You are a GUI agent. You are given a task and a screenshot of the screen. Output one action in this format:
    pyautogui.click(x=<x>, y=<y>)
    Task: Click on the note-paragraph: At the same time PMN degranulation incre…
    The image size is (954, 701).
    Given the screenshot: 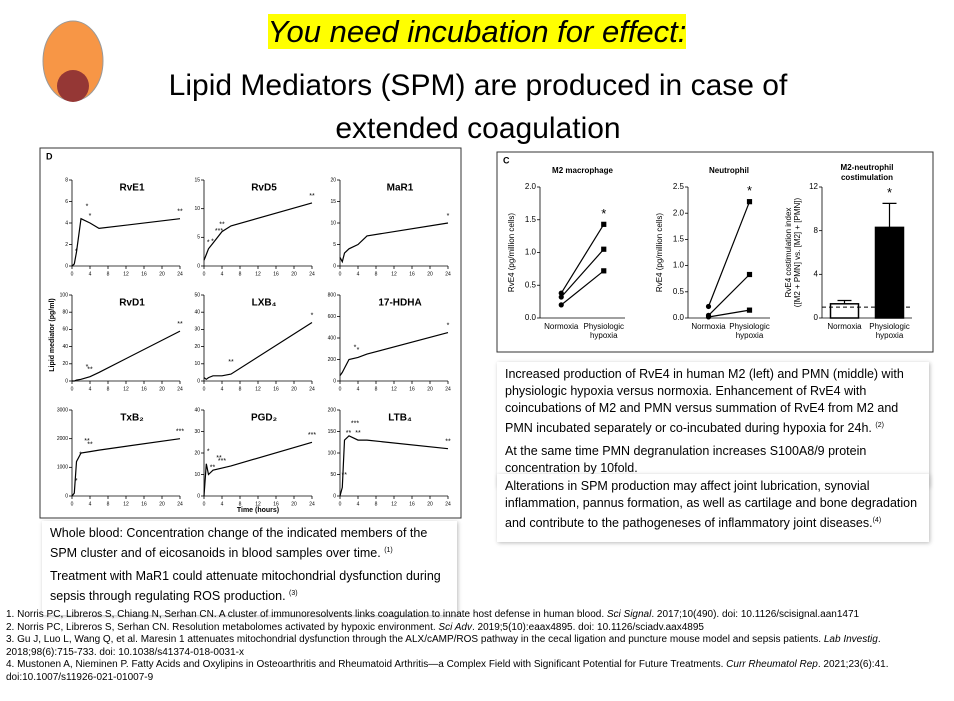 What is the action you would take?
    pyautogui.click(x=713, y=460)
    